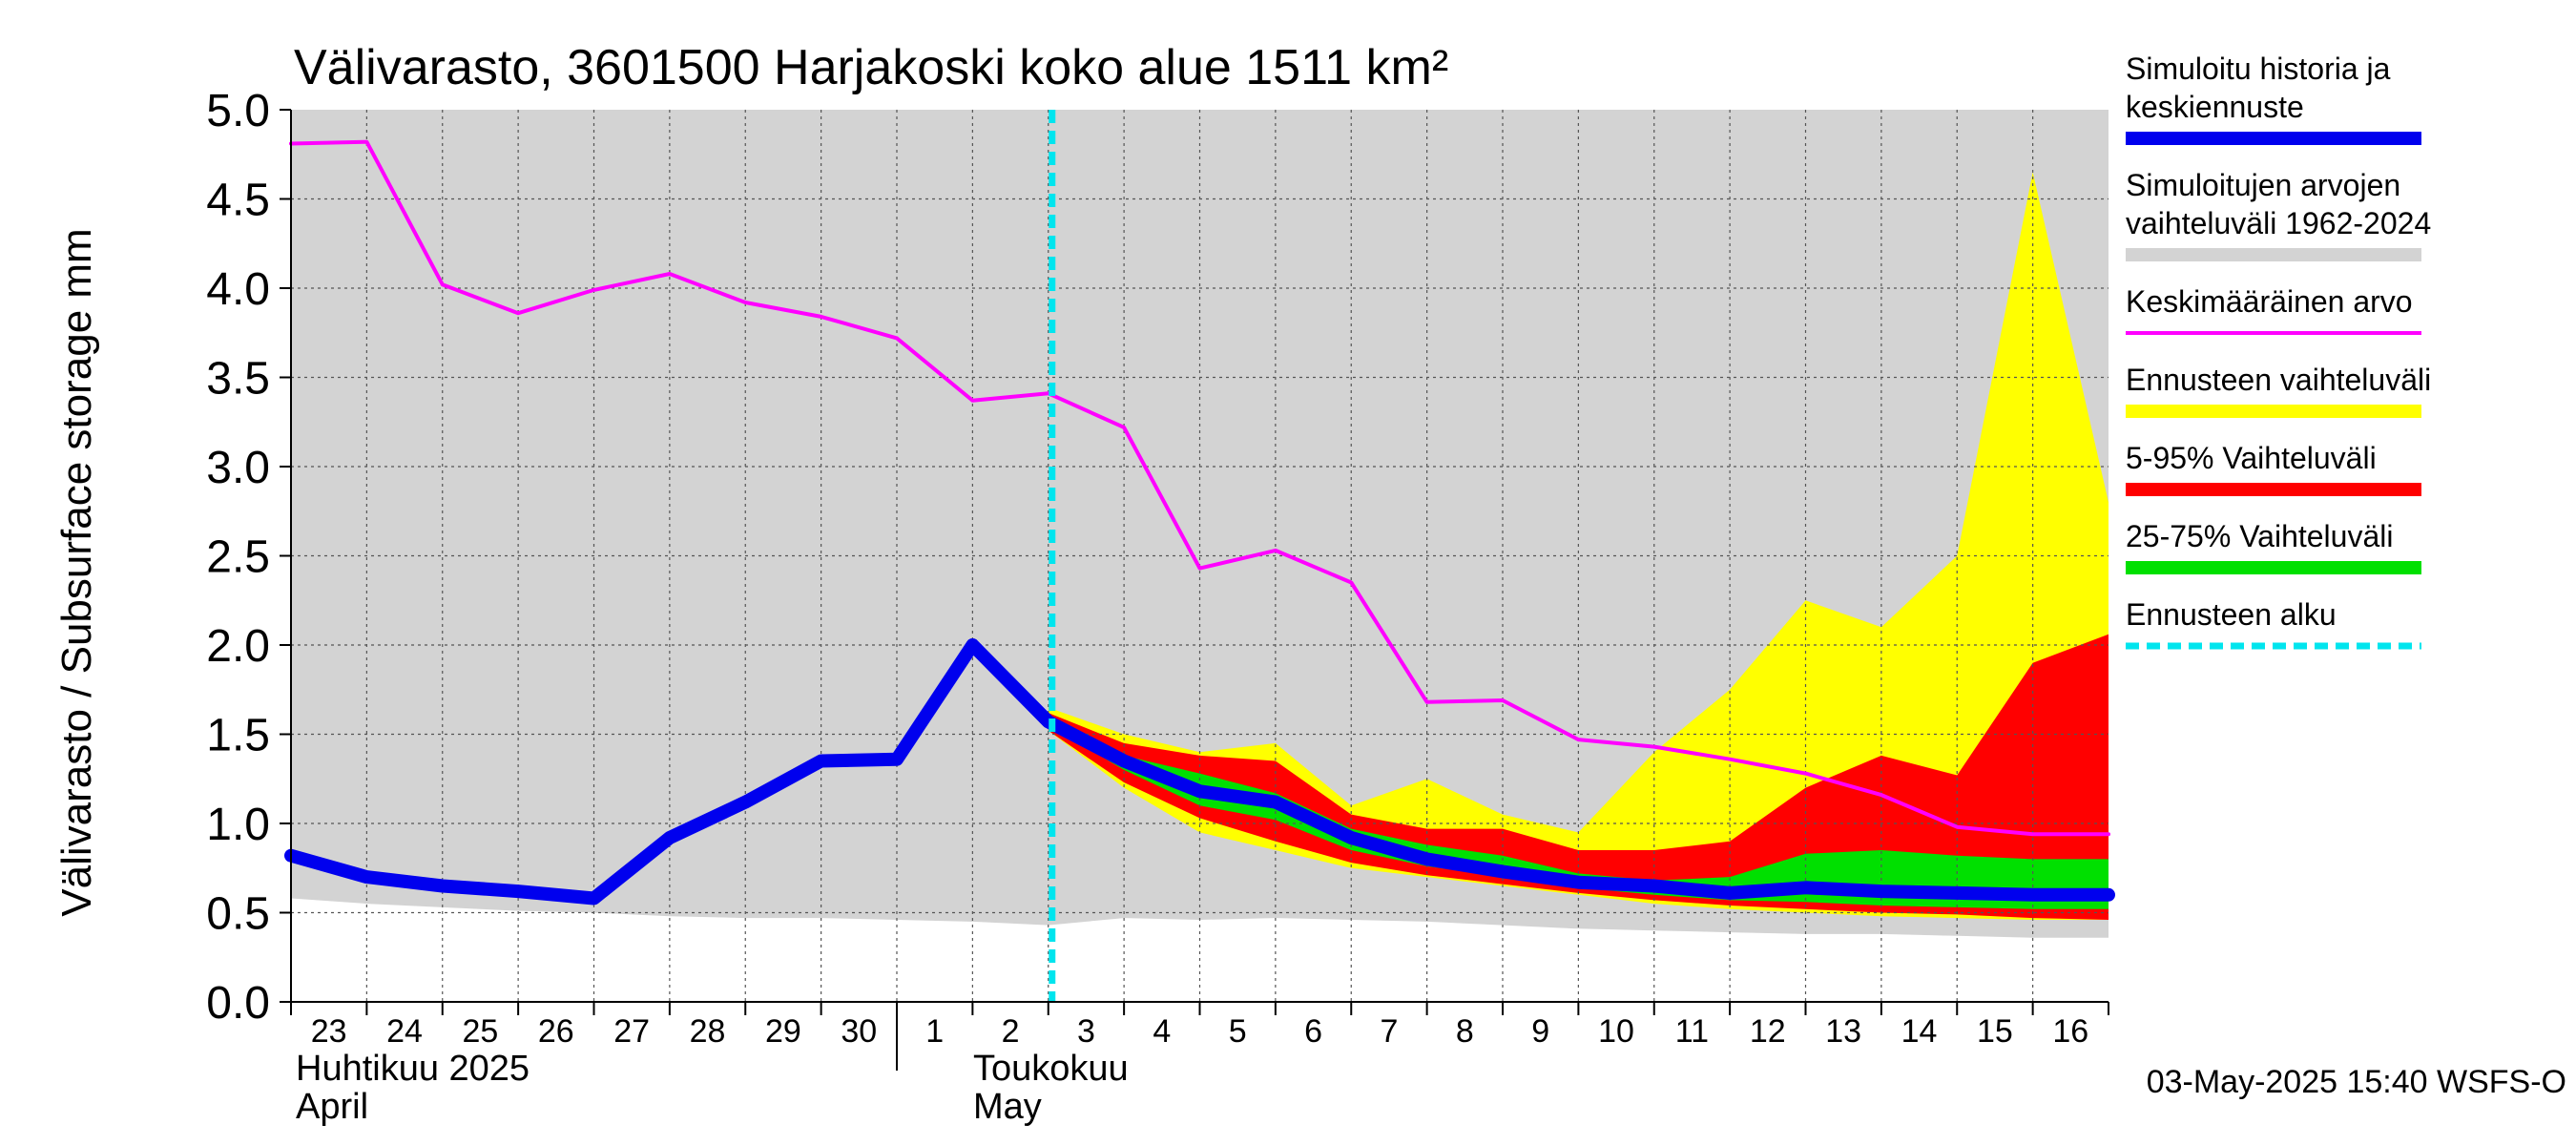 The height and width of the screenshot is (1145, 2576). What do you see at coordinates (2215, 107) in the screenshot?
I see `legend-label: keskiennuste` at bounding box center [2215, 107].